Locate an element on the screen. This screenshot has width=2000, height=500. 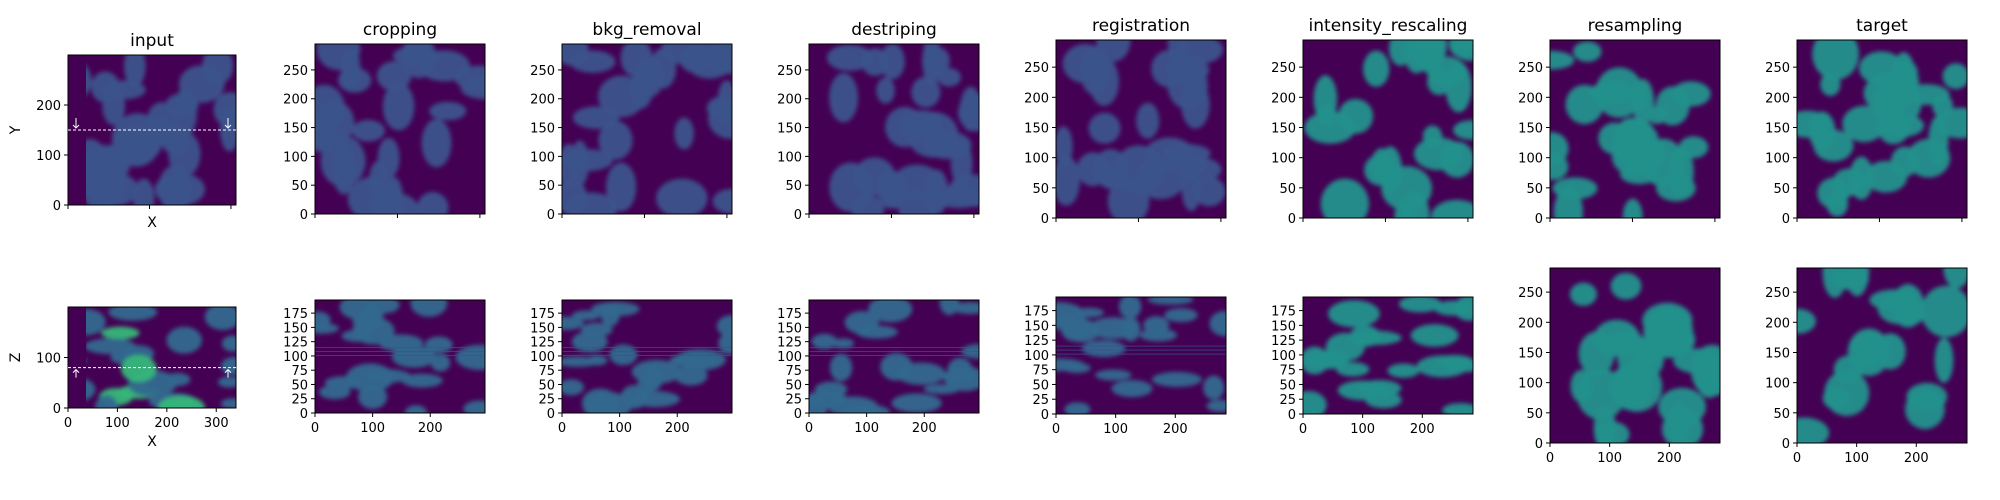
axes-xz: 0 100 0 100 200 300 is located at coordinates (136, 368).